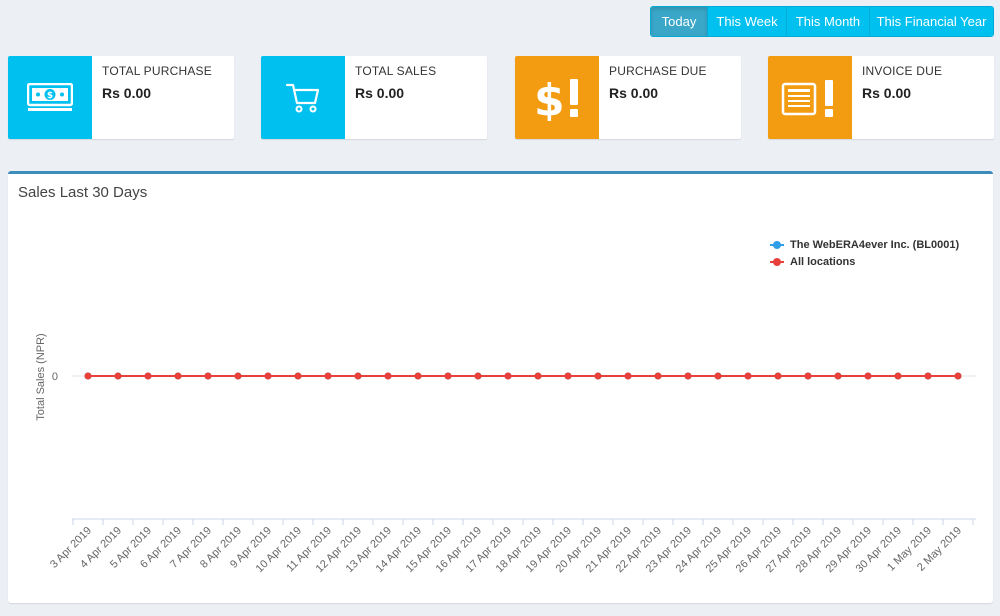  I want to click on cart-icon, so click(303, 97).